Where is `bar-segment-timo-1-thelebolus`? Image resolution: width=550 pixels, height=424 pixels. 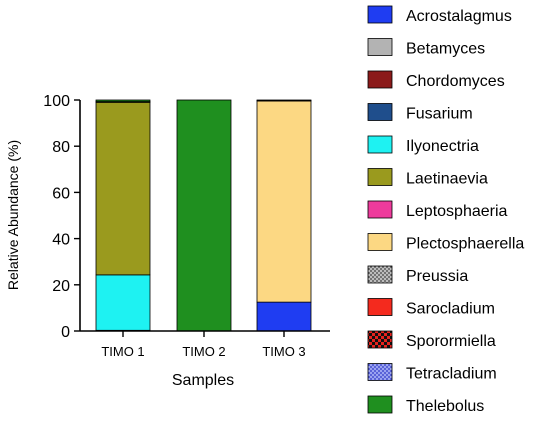
bar-segment-timo-1-thelebolus is located at coordinates (123, 101).